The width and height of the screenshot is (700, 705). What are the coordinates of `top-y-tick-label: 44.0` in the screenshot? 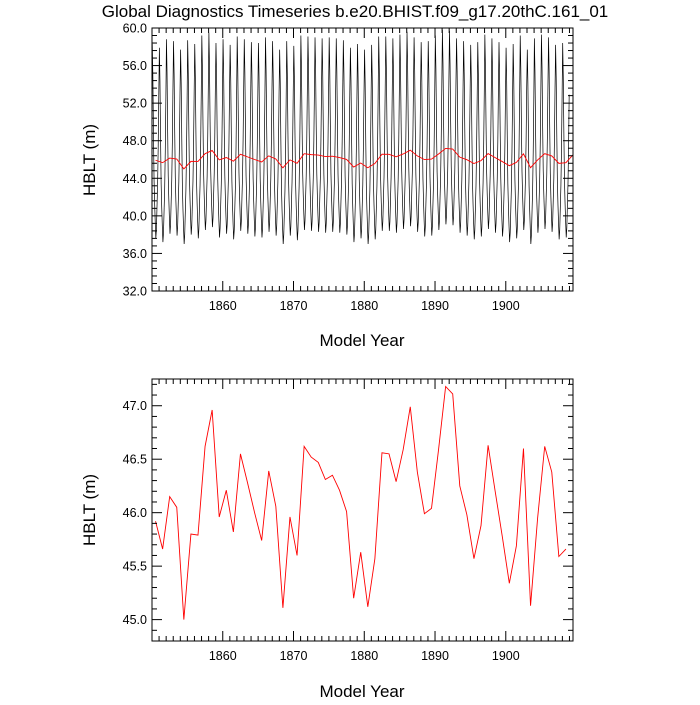 It's located at (135, 179).